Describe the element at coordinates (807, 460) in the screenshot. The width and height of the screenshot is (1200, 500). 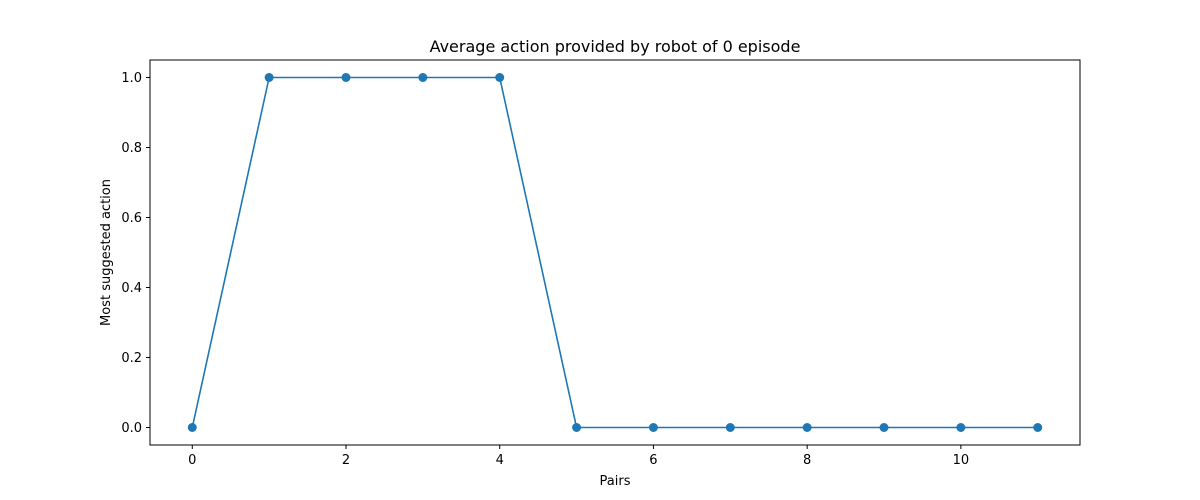
I see `x-tick-label: 8` at that location.